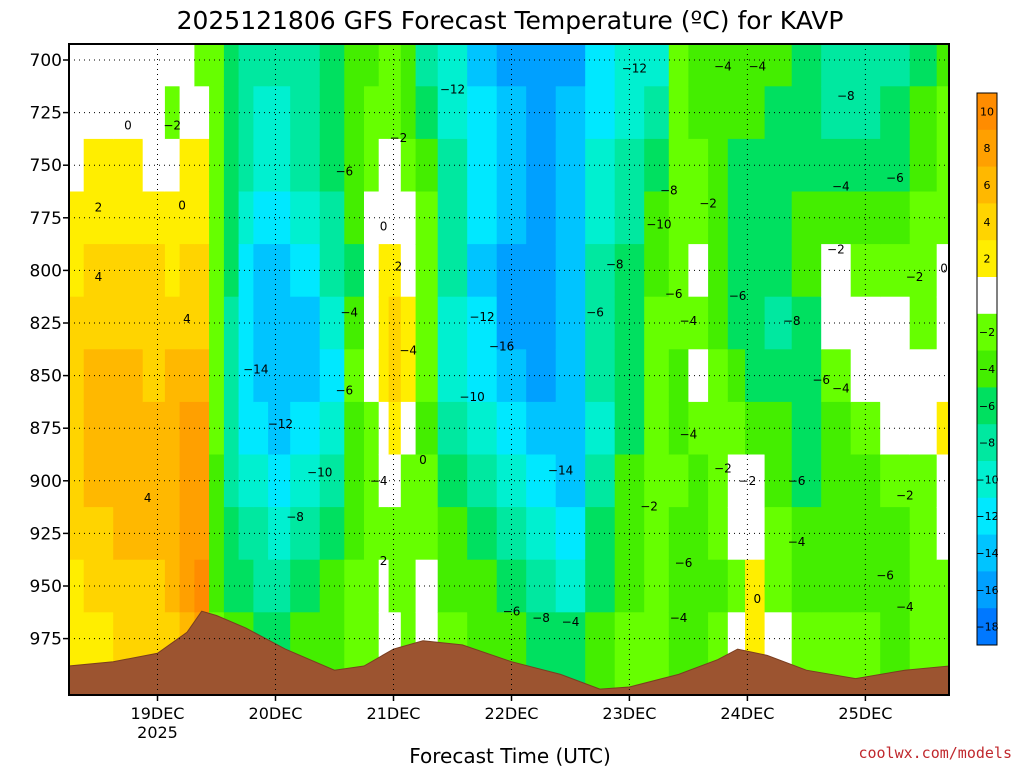  What do you see at coordinates (46, 166) in the screenshot?
I see `y-tick-label: 750` at bounding box center [46, 166].